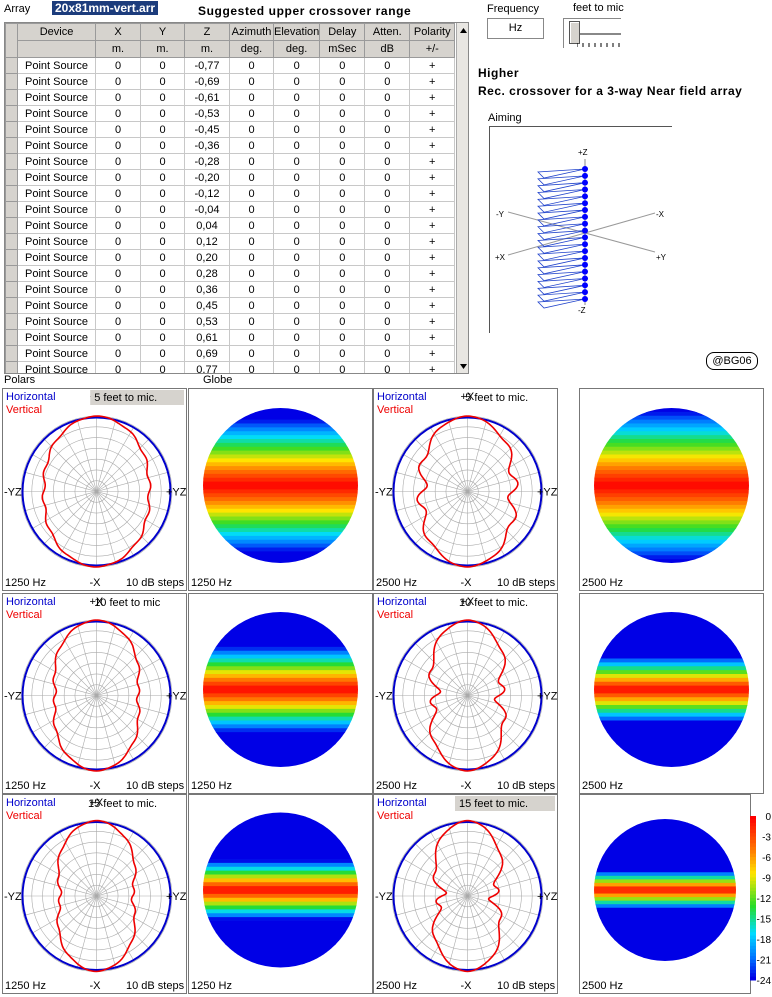  I want to click on table-cell: 0,20, so click(207, 257).